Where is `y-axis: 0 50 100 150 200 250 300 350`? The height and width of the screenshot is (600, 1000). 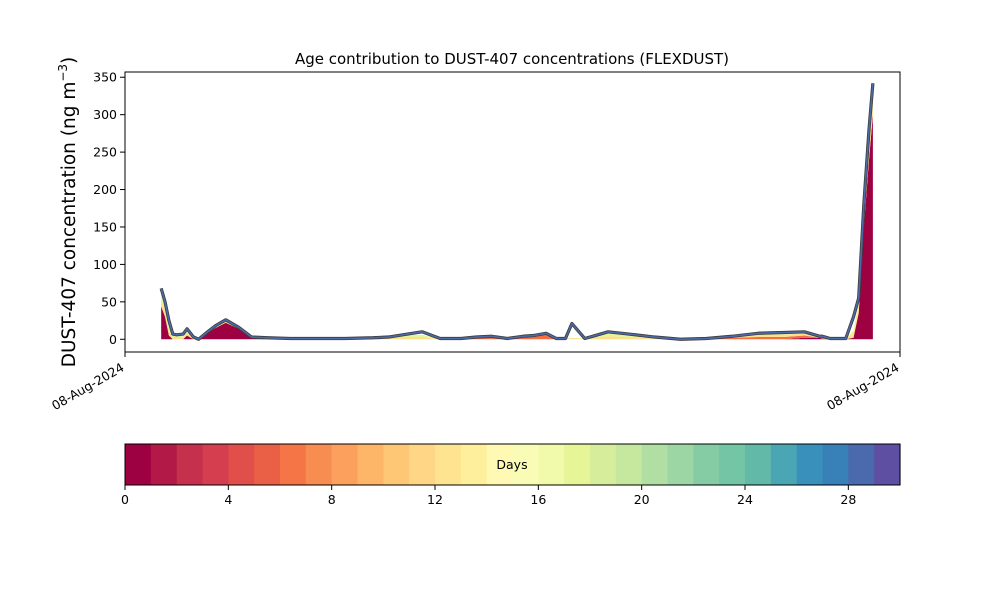 y-axis: 0 50 100 150 200 250 300 350 is located at coordinates (109, 208).